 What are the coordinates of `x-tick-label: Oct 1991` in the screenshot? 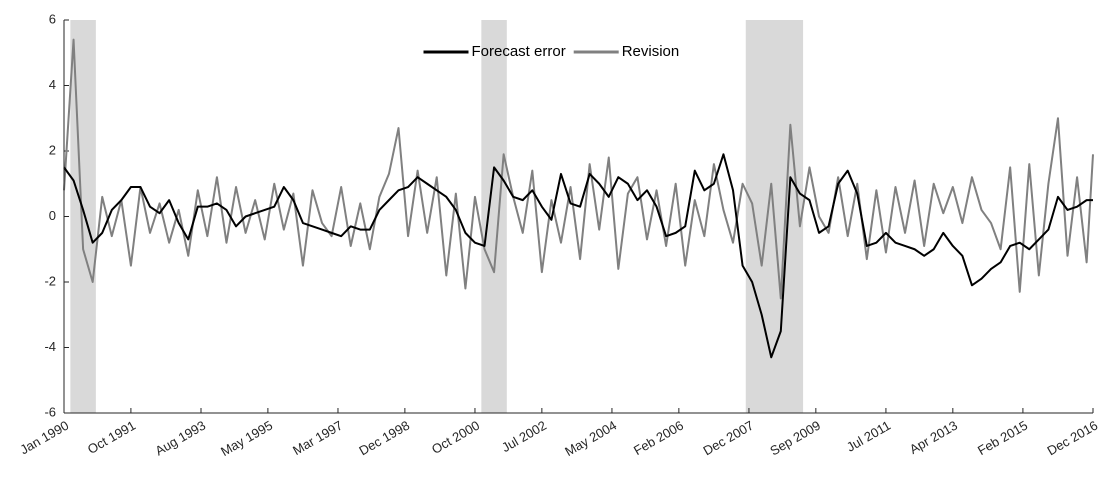 It's located at (111, 437).